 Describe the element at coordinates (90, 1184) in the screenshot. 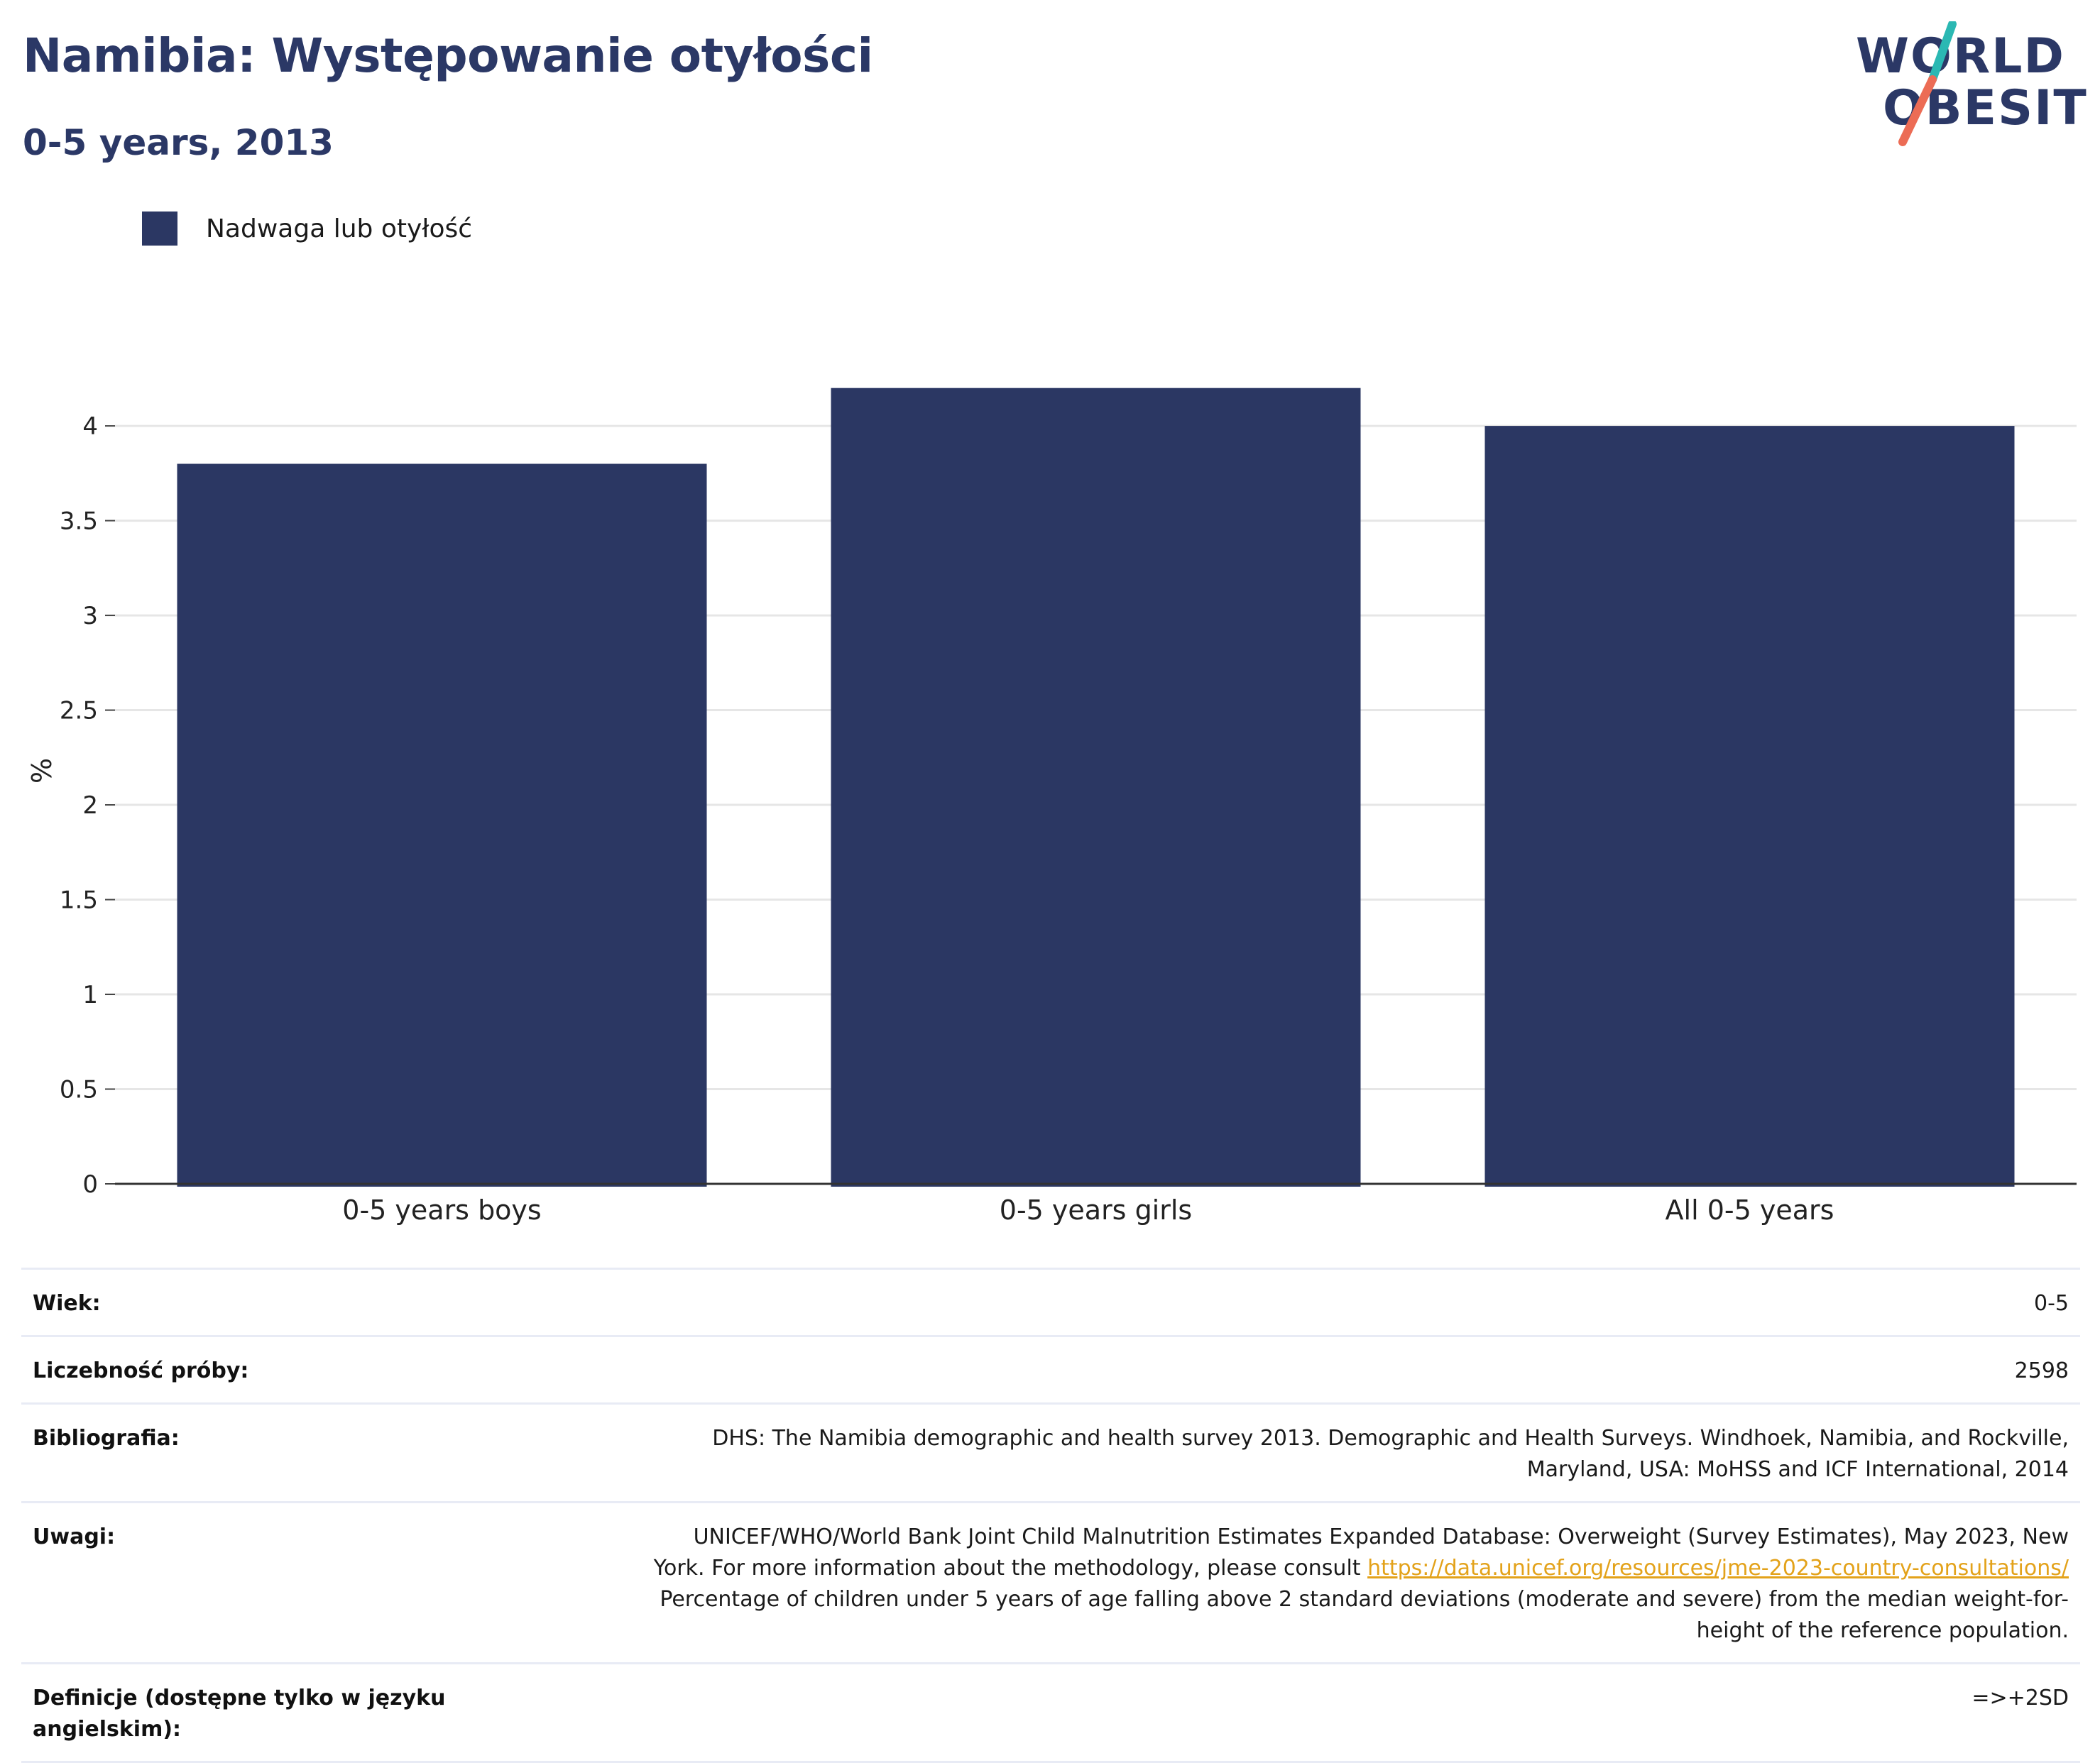

I see `y-tick-label: 0` at that location.